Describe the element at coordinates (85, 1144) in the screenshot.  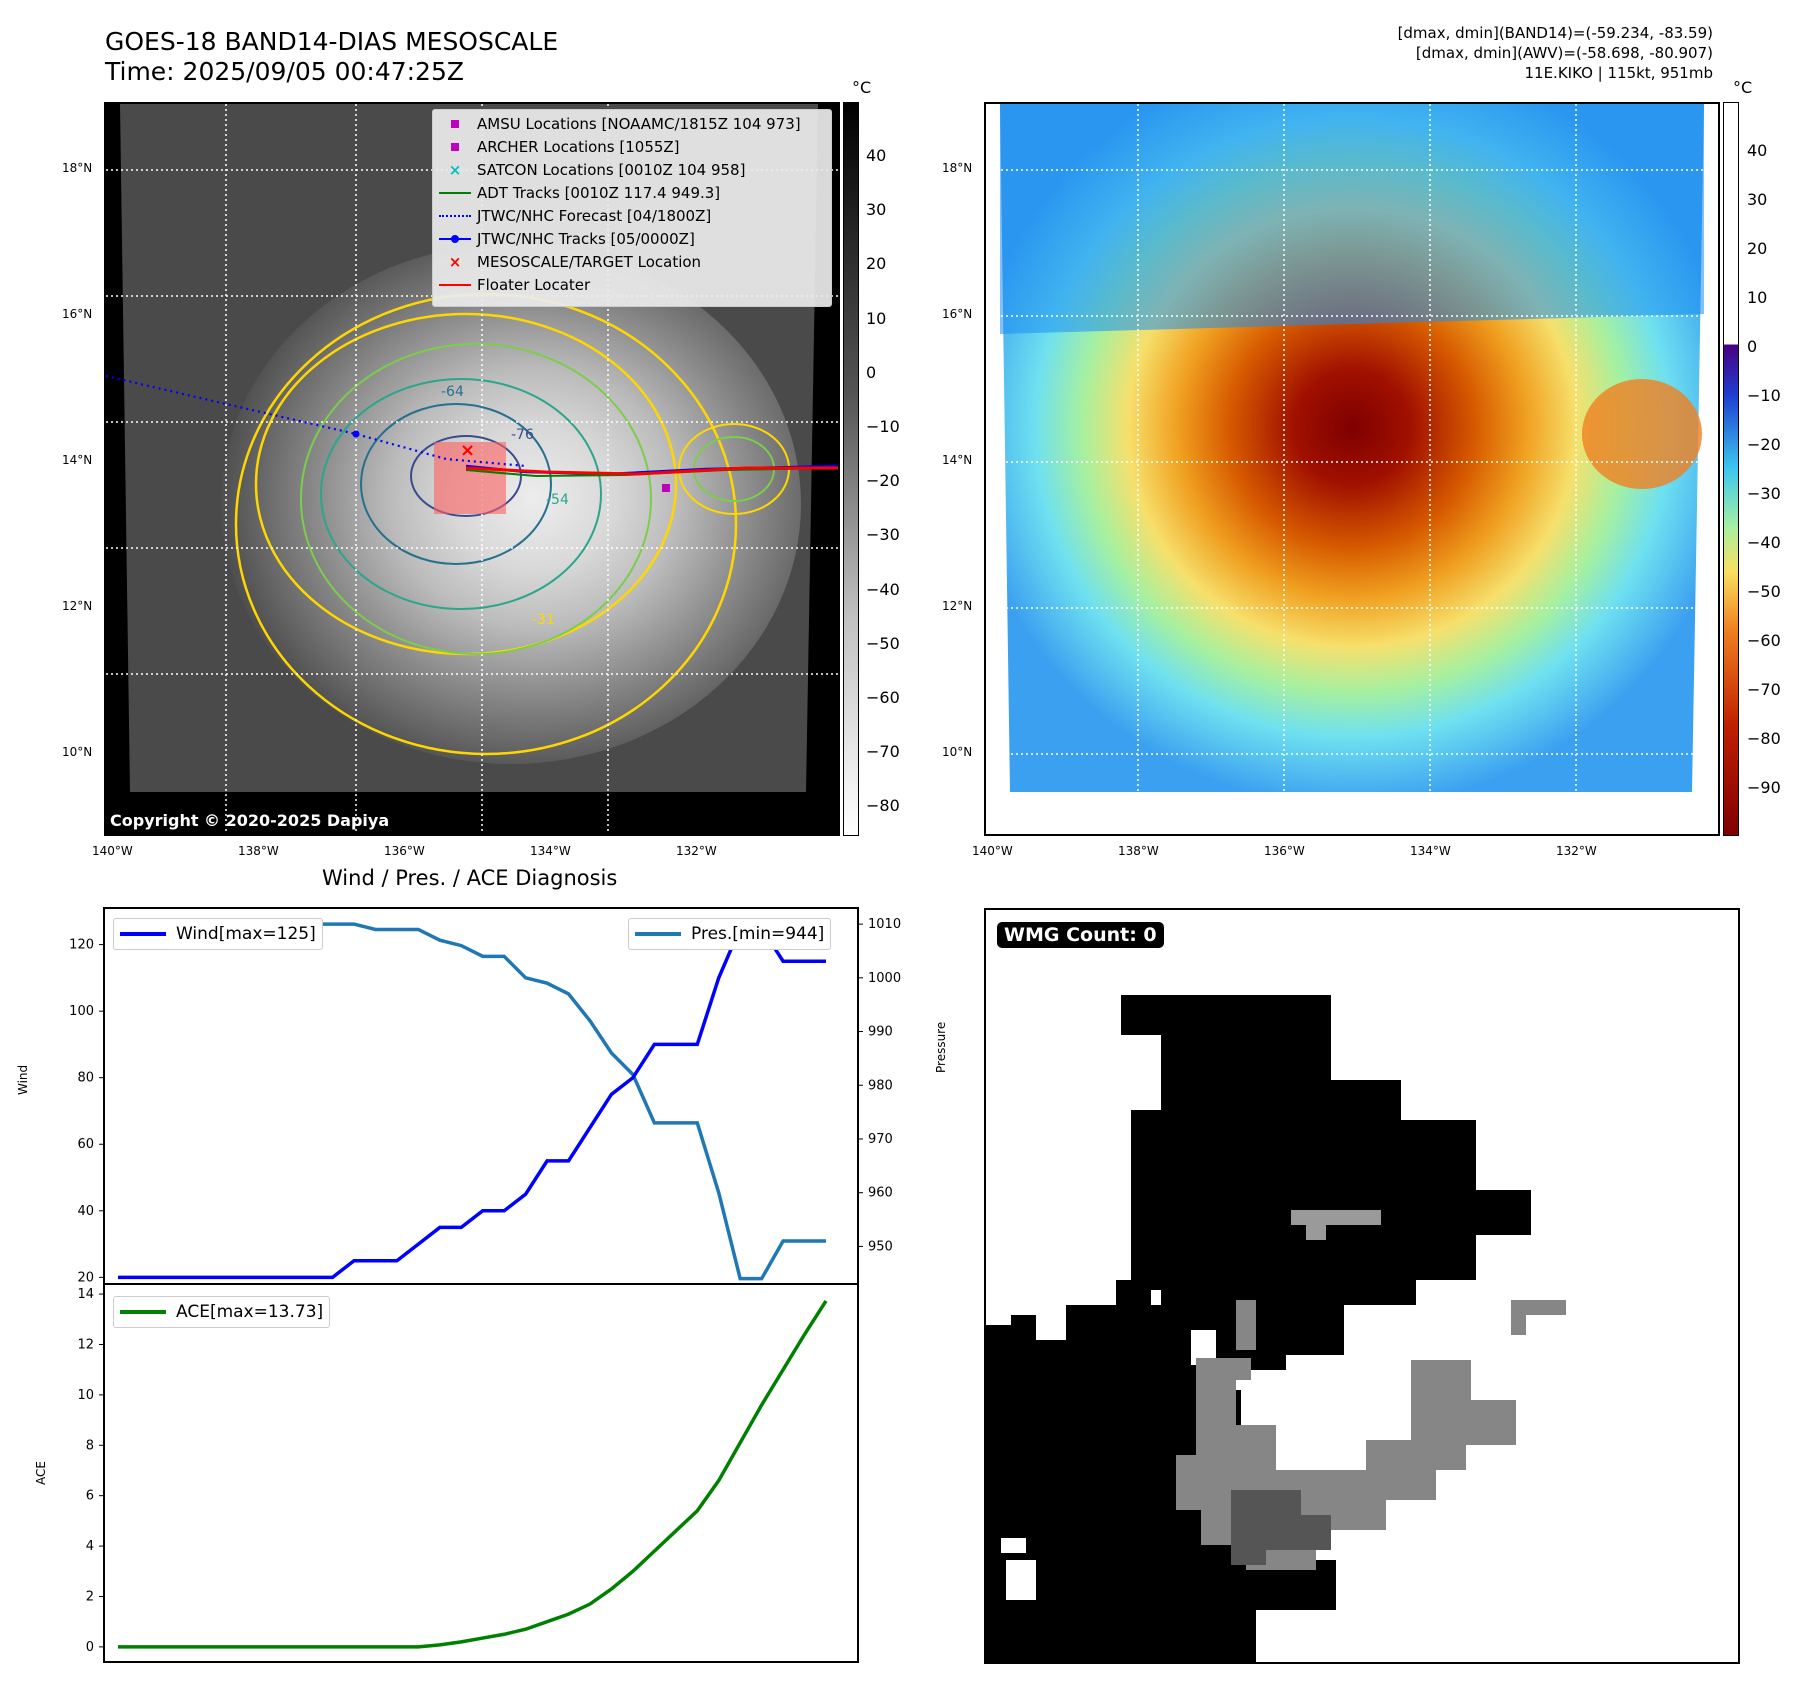
I see `wind-tick-label: 60` at that location.